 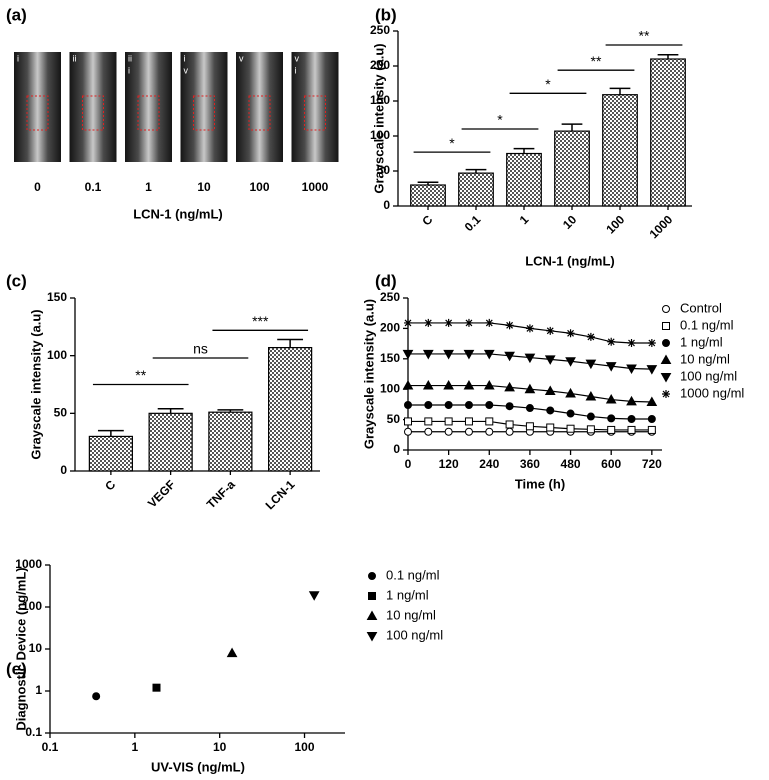 What do you see at coordinates (380, 30) in the screenshot?
I see `y-tick-label: 250` at bounding box center [380, 30].